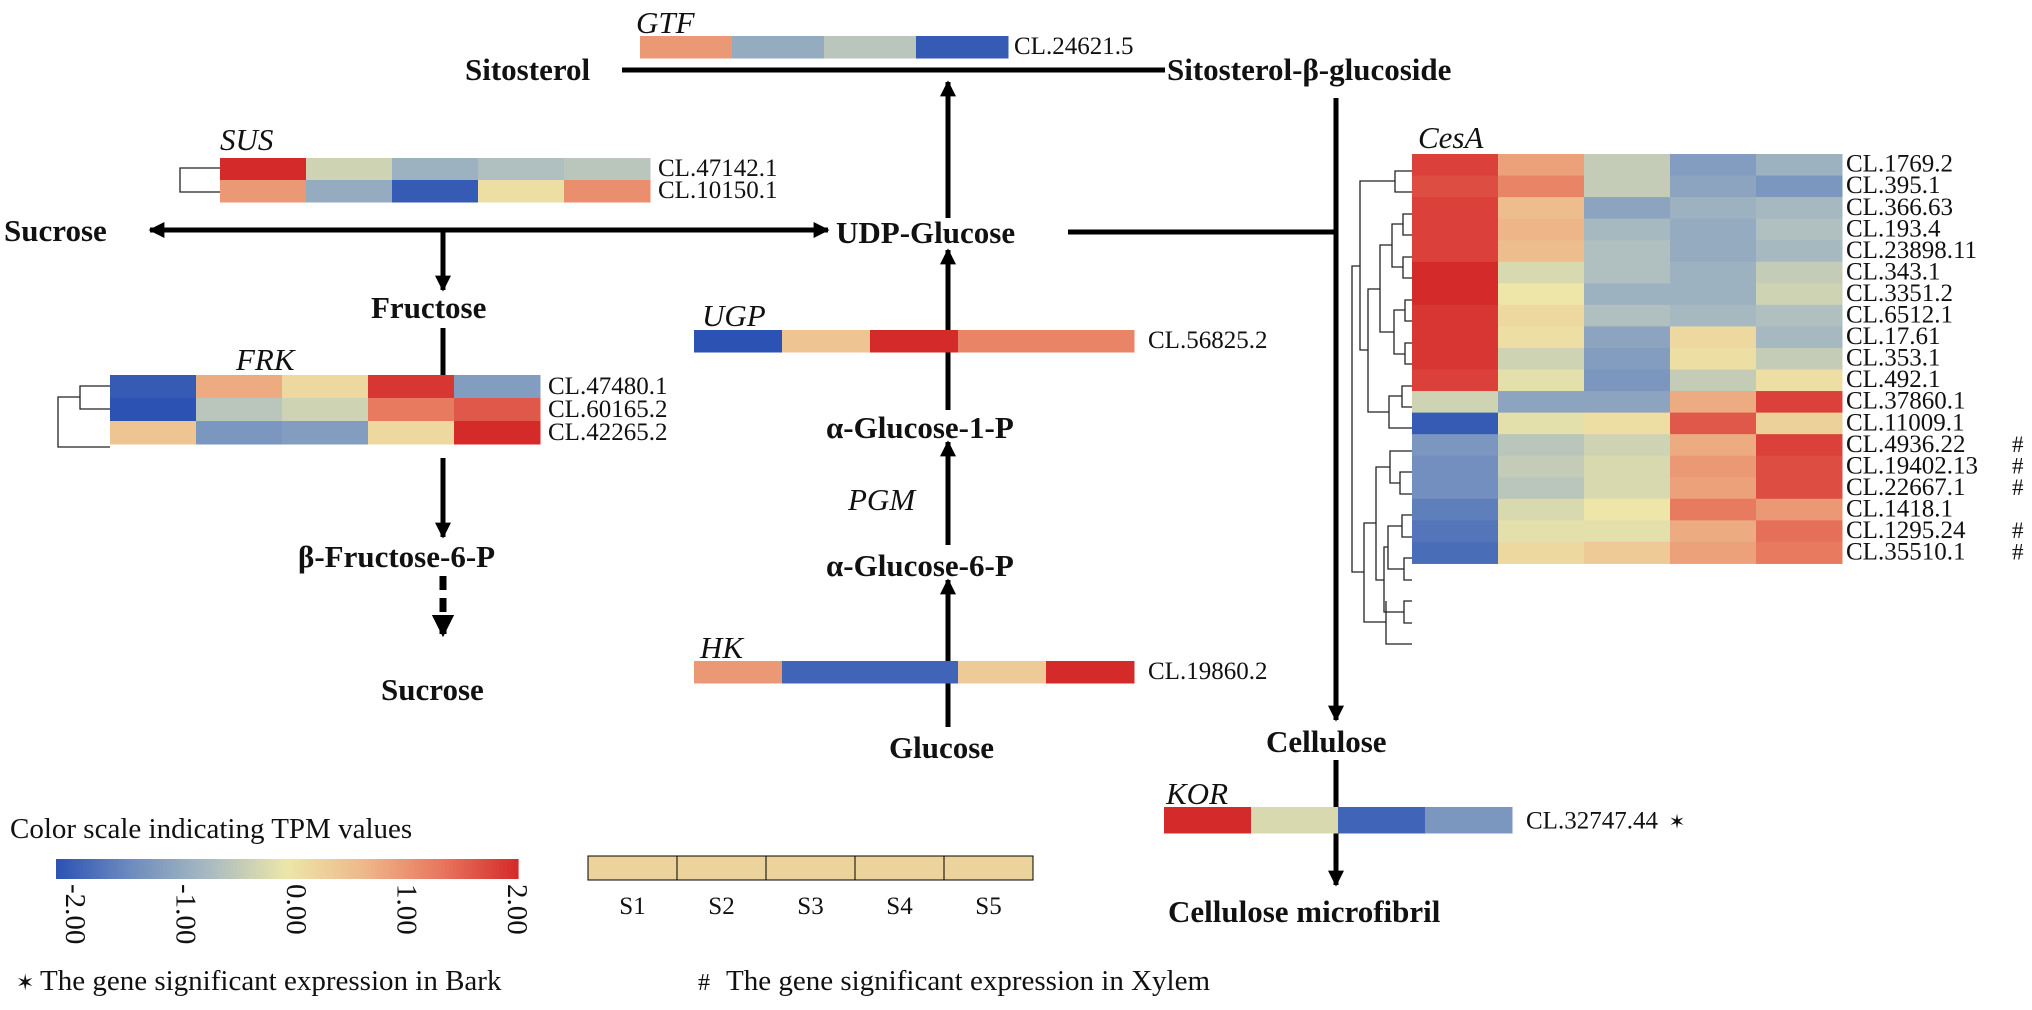 This screenshot has height=1010, width=2032. What do you see at coordinates (1899, 315) in the screenshot?
I see `cesa-gene-id: CL.6512.1` at bounding box center [1899, 315].